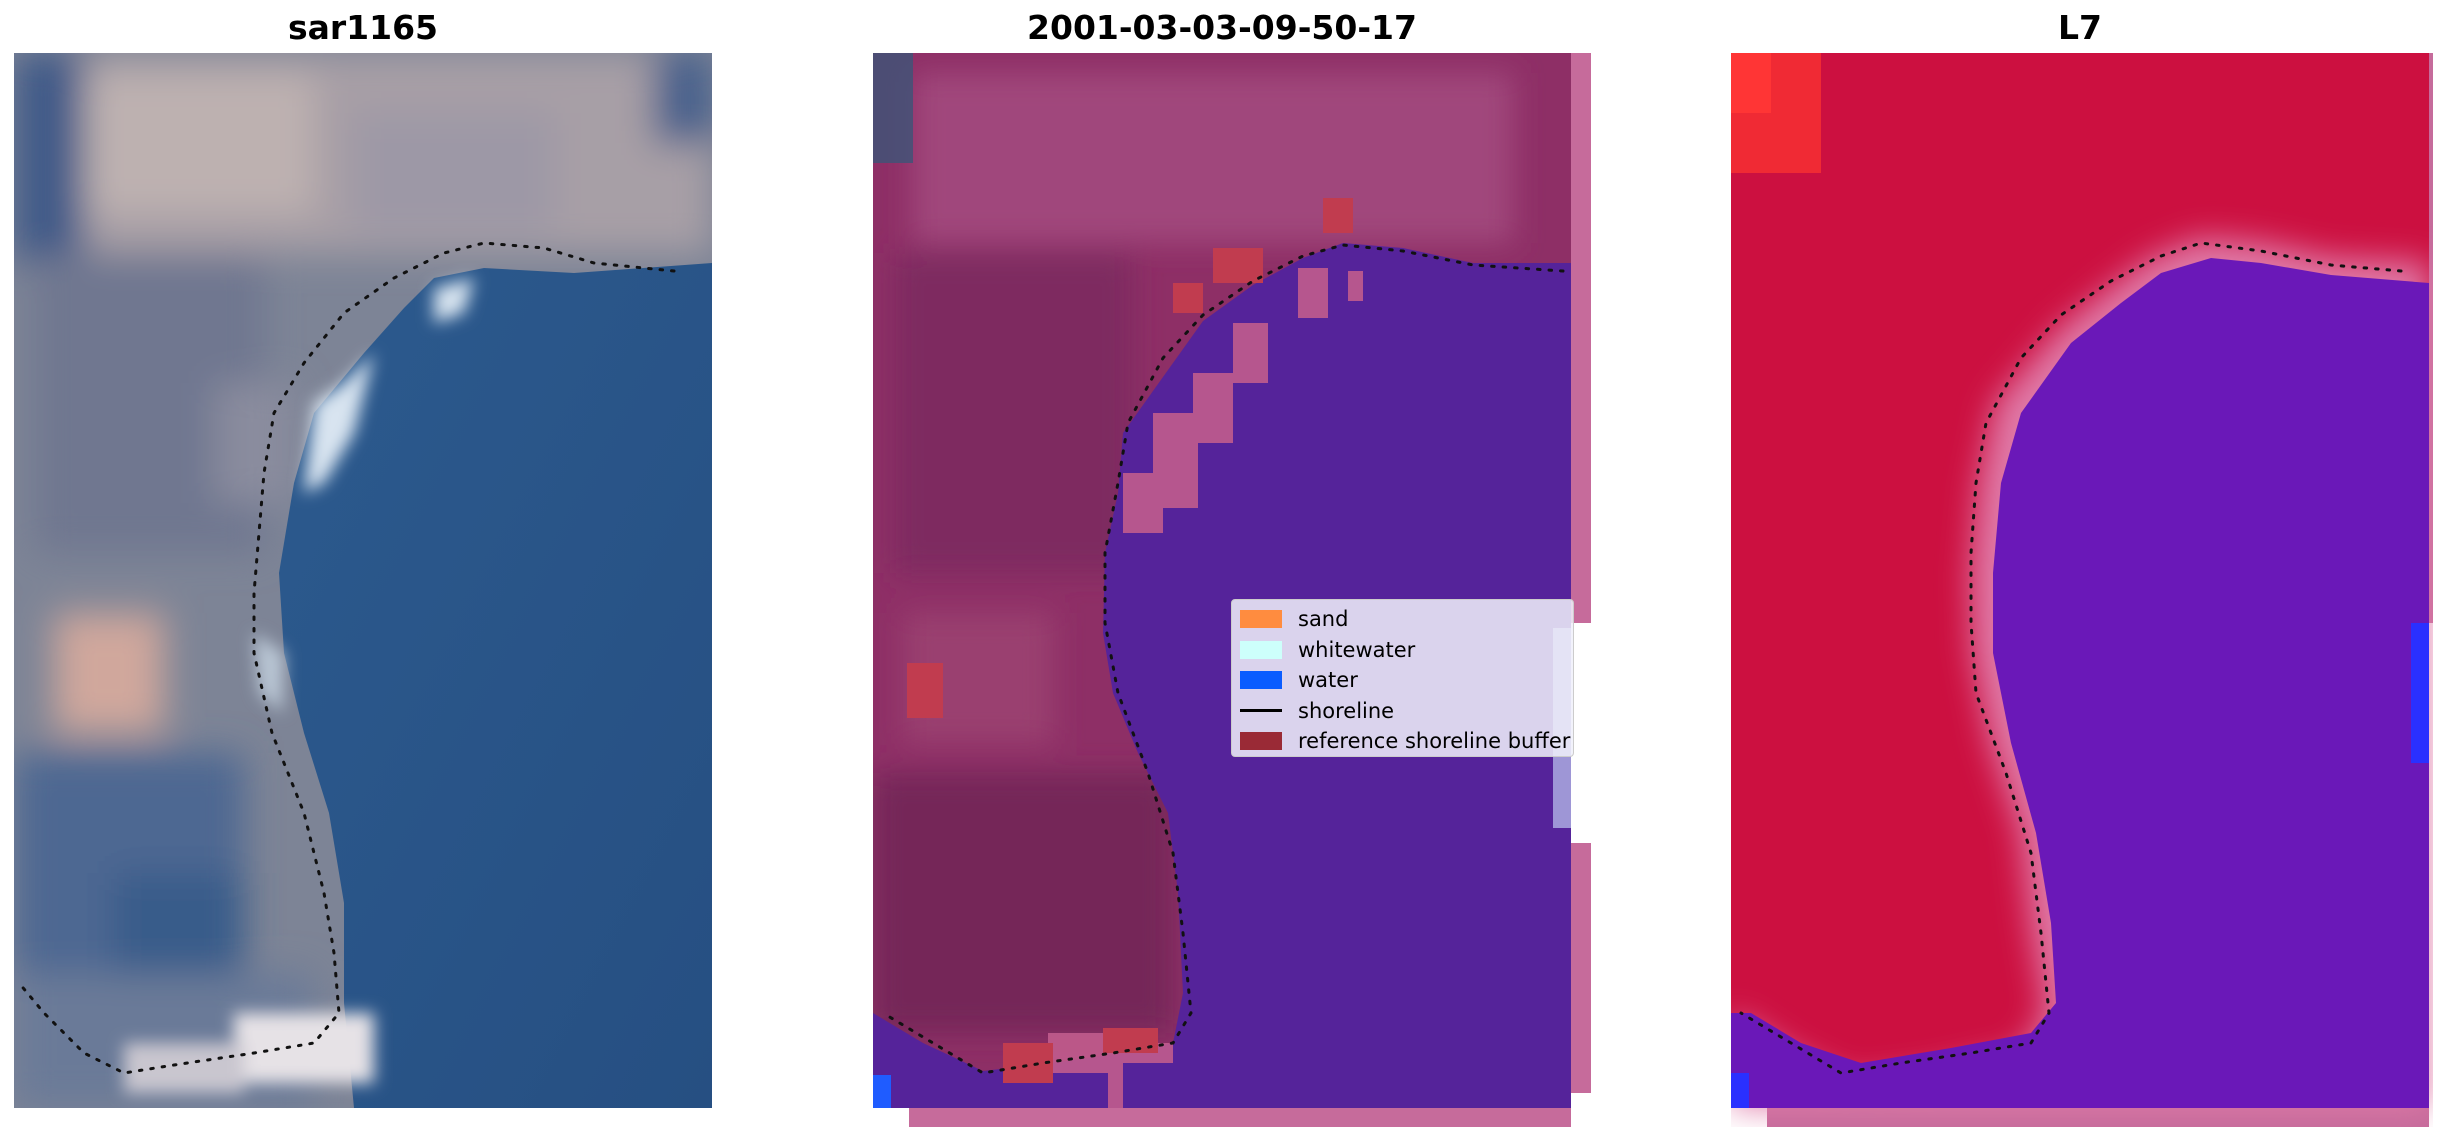 This screenshot has height=1140, width=2460. What do you see at coordinates (363, 27) in the screenshot?
I see `panel-title-rgb: sar1165` at bounding box center [363, 27].